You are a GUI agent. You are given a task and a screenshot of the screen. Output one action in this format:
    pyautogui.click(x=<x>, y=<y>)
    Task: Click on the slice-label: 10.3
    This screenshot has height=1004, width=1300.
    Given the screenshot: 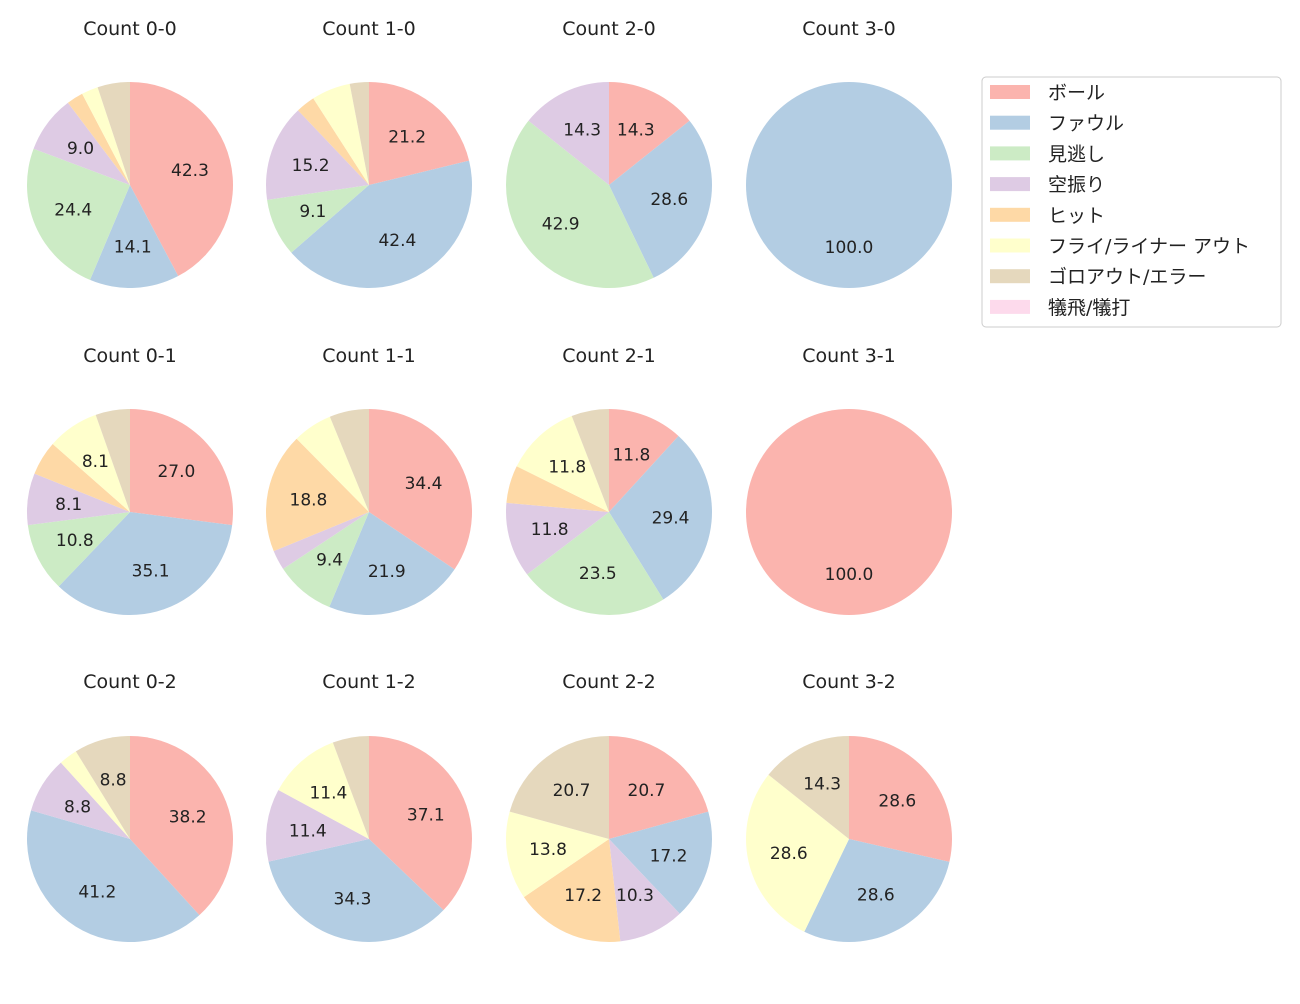 What is the action you would take?
    pyautogui.click(x=635, y=896)
    